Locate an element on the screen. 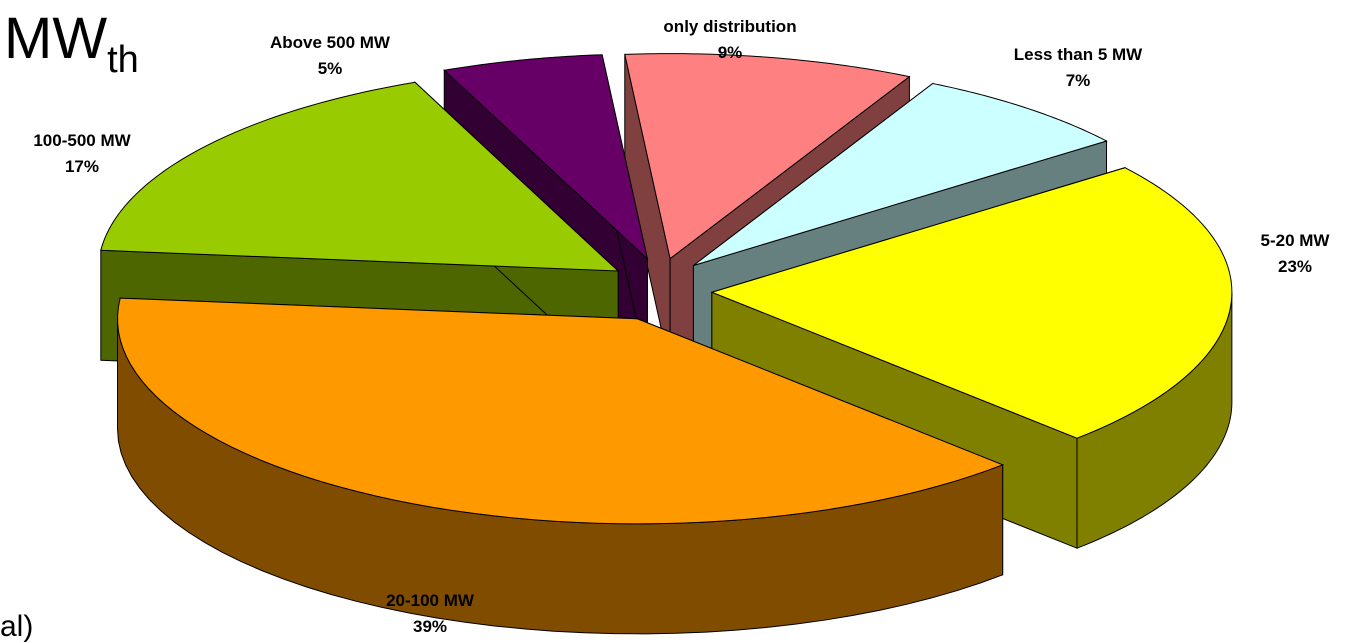 Image resolution: width=1362 pixels, height=643 pixels. slice-label-20-100-mw: 20-100 MW 39% is located at coordinates (430, 614).